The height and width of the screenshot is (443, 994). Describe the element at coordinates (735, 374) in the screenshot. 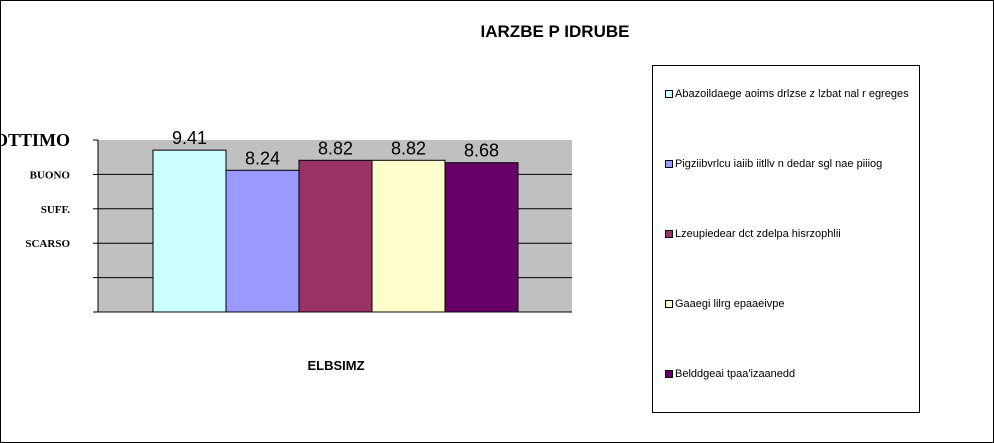

I see `legend-label: Belddgeai tpaa'izaanedd` at that location.